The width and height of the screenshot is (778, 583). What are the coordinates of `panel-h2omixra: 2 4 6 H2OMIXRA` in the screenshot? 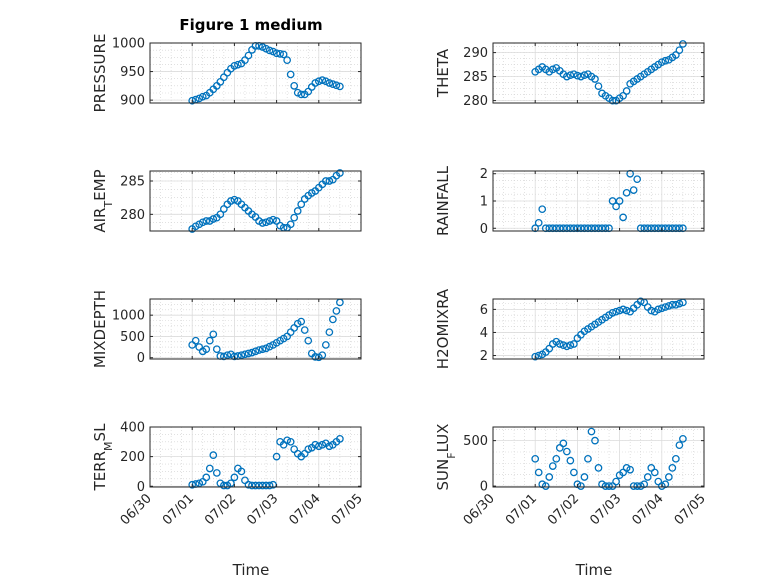 It's located at (569, 328).